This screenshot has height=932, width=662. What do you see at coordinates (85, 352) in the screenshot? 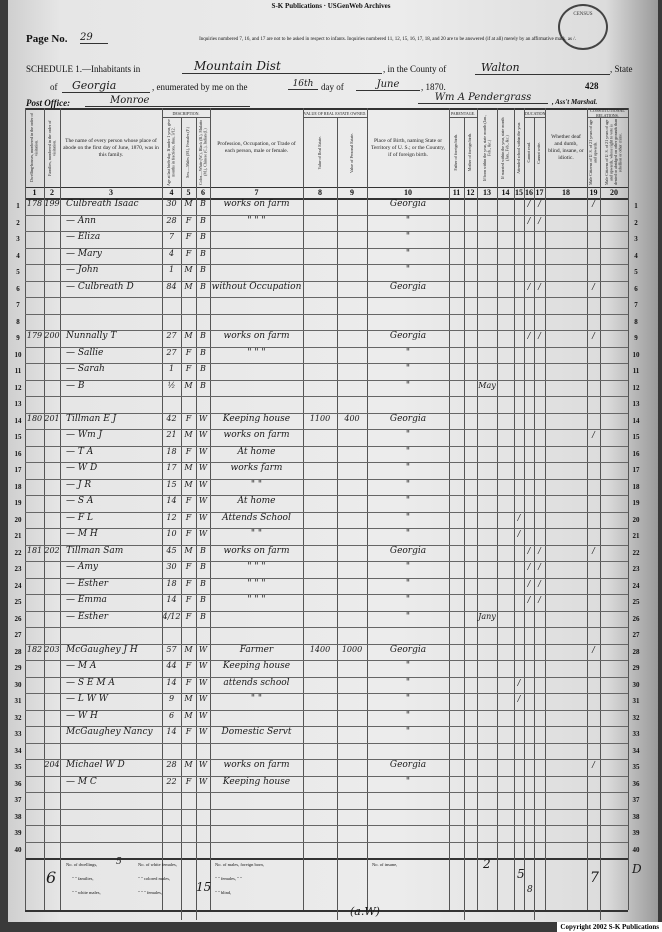
I see `table-cell: — Sallie` at bounding box center [85, 352].